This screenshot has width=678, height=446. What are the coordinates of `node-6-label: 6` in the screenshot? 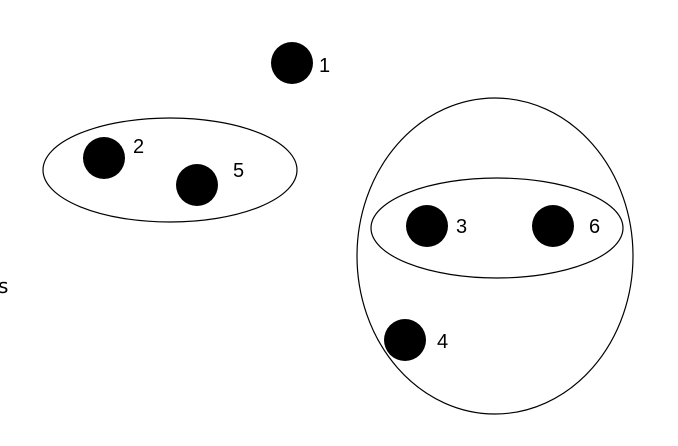 It's located at (594, 227).